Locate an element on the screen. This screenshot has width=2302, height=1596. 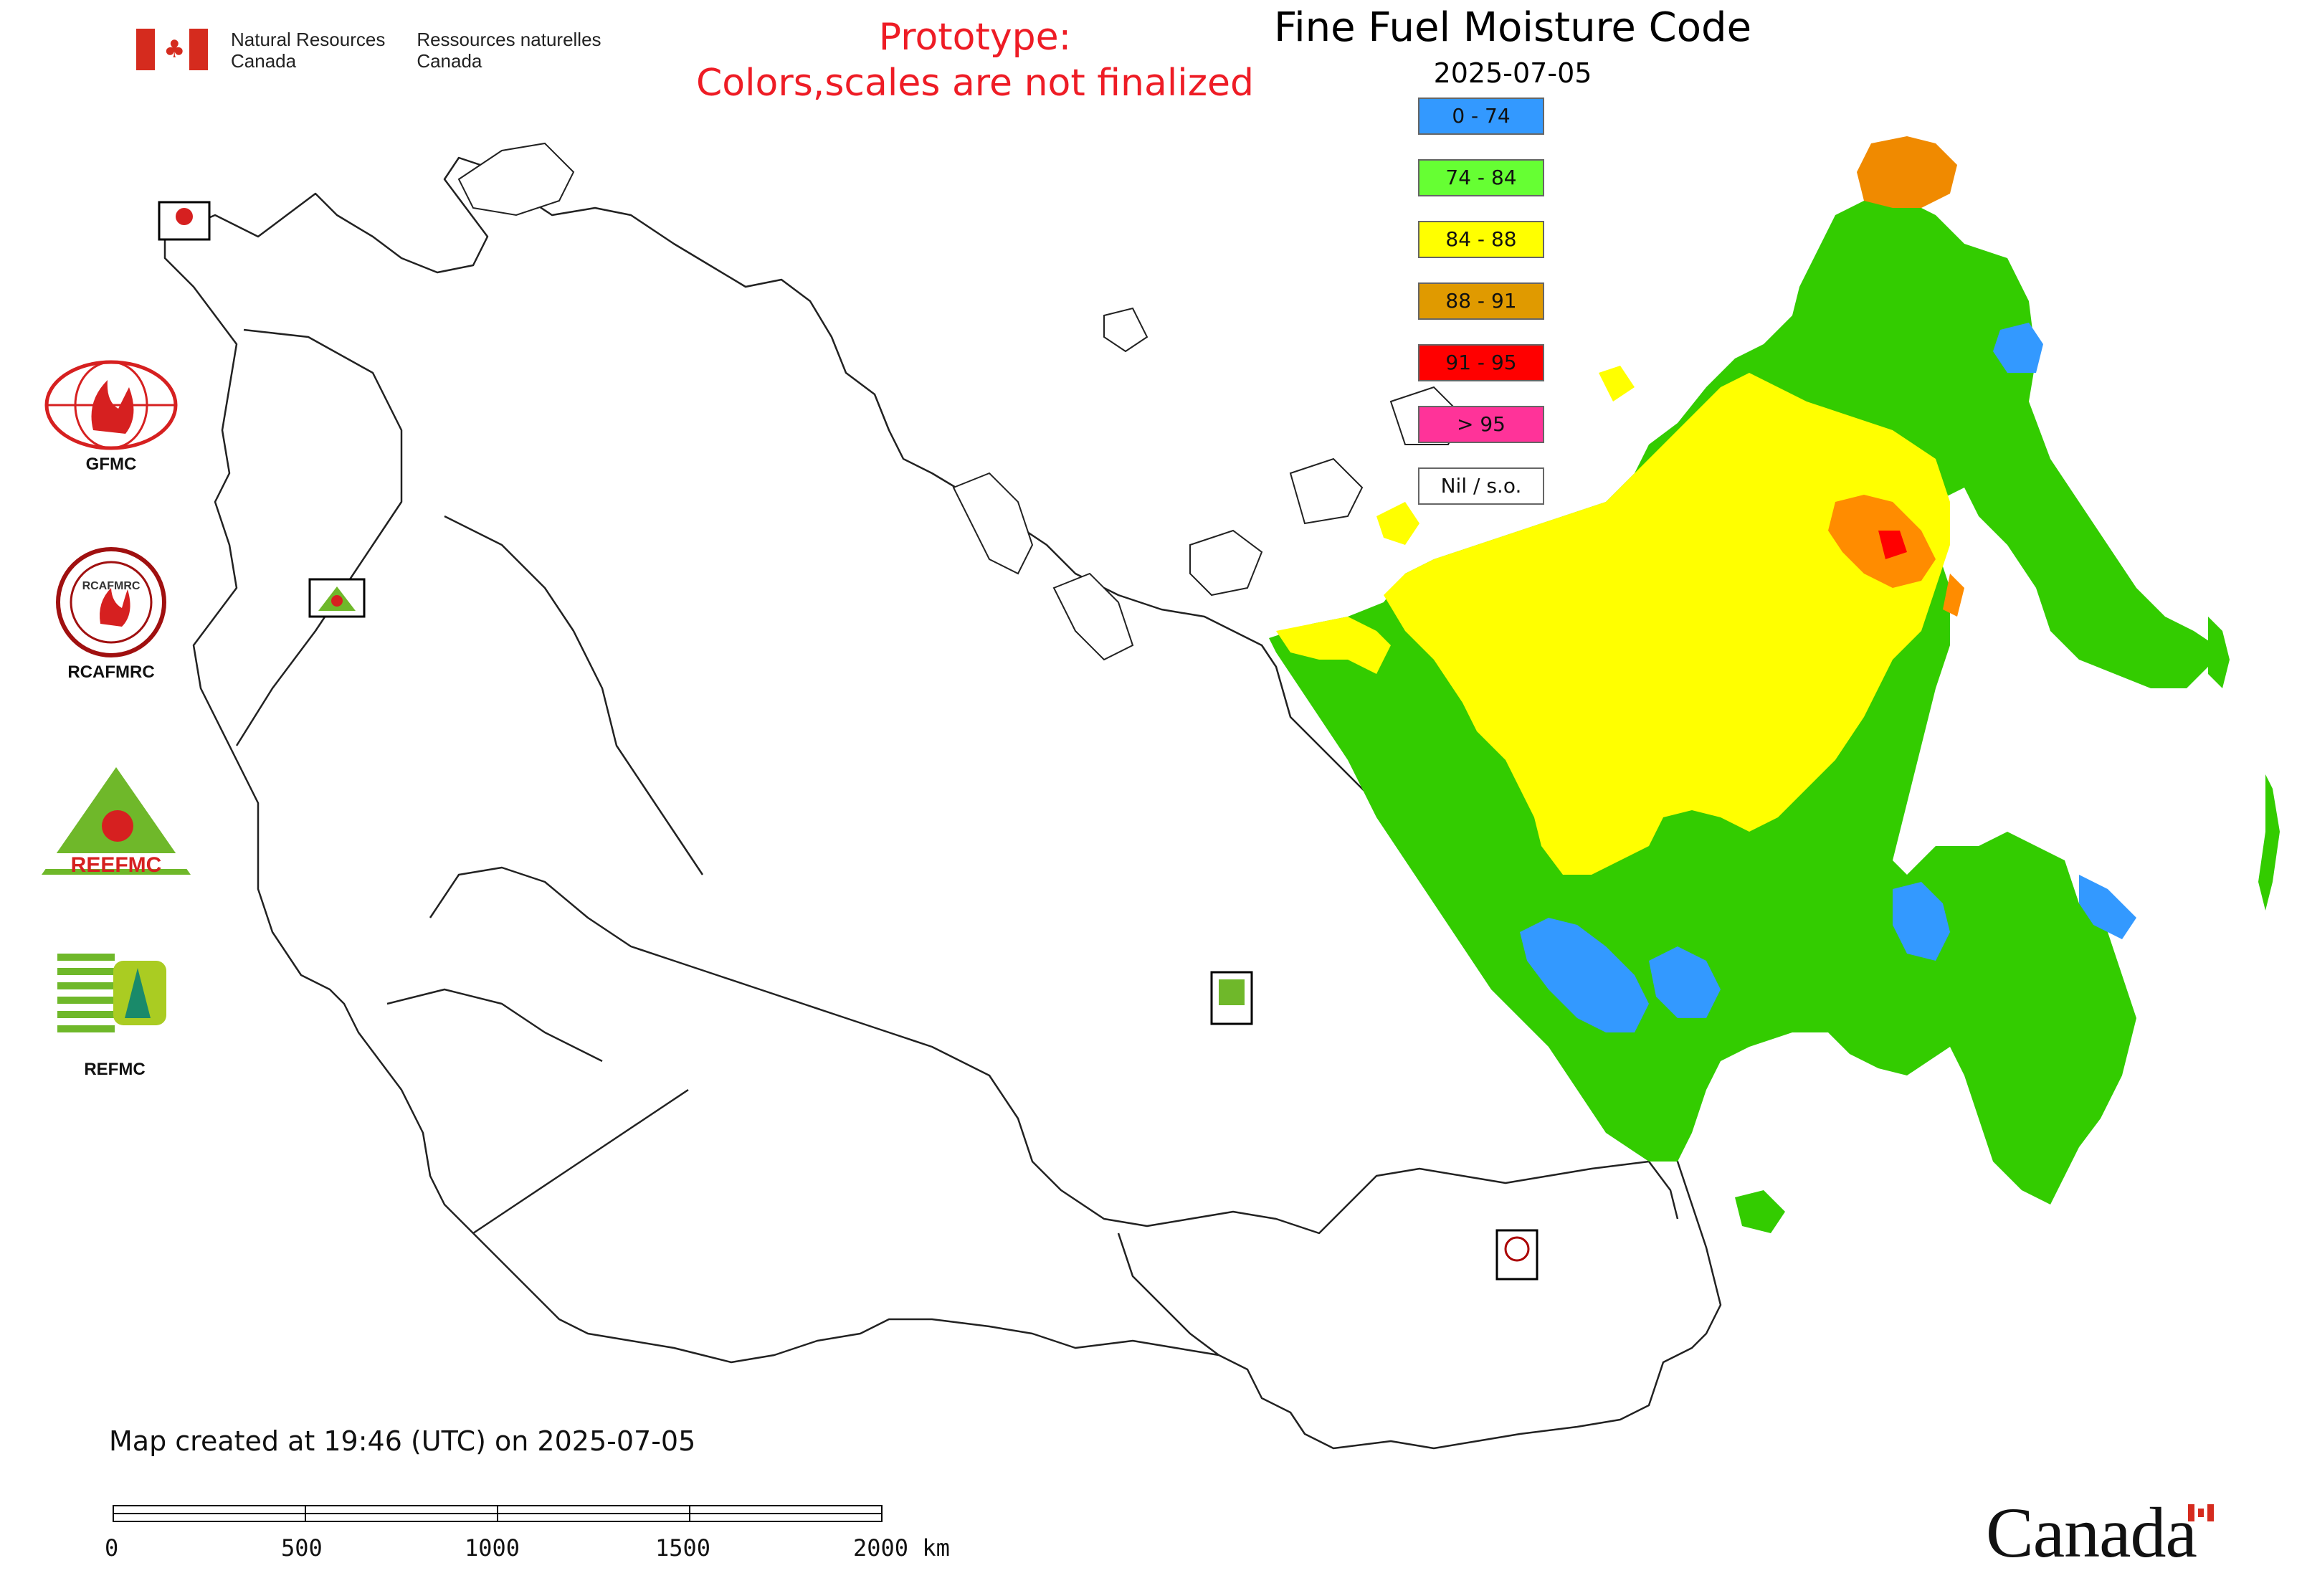
rcafmrc-logo: RCAFMRC RCAFMRC is located at coordinates (111, 614).